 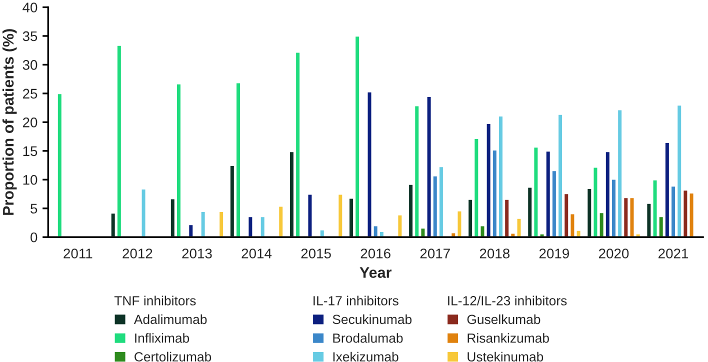 I want to click on x-tick-label: 2019, so click(x=554, y=253).